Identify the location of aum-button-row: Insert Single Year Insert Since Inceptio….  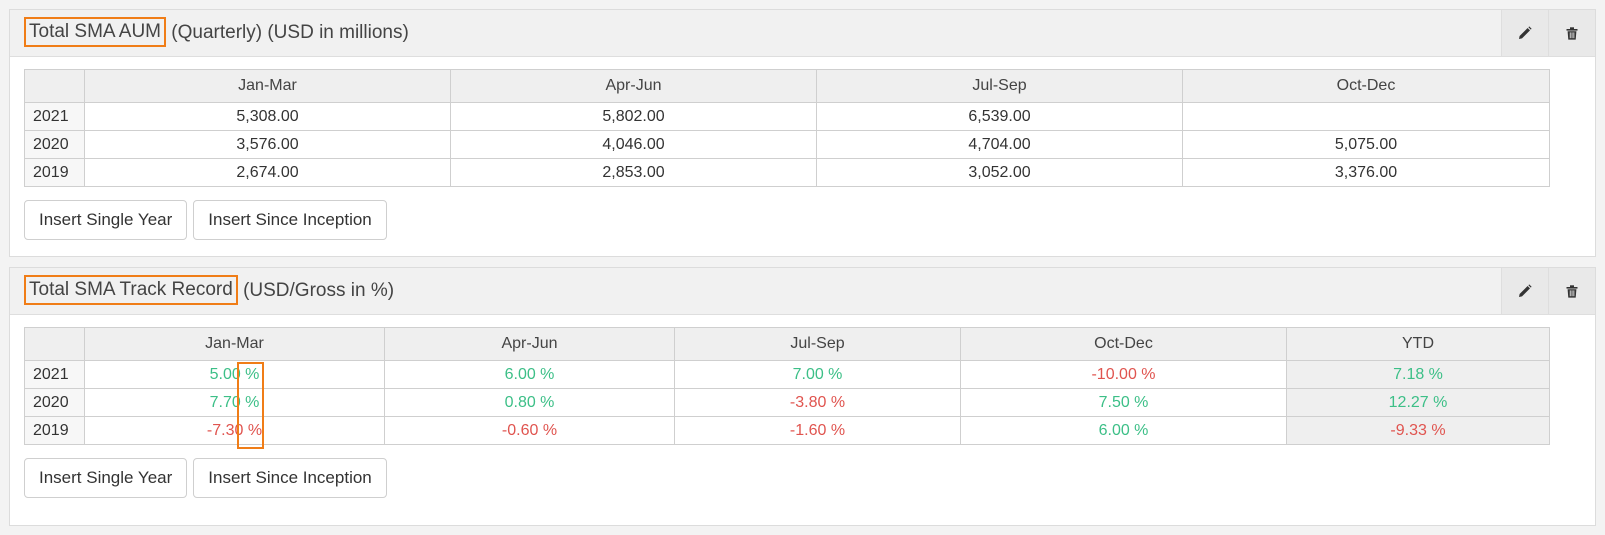
(205, 220).